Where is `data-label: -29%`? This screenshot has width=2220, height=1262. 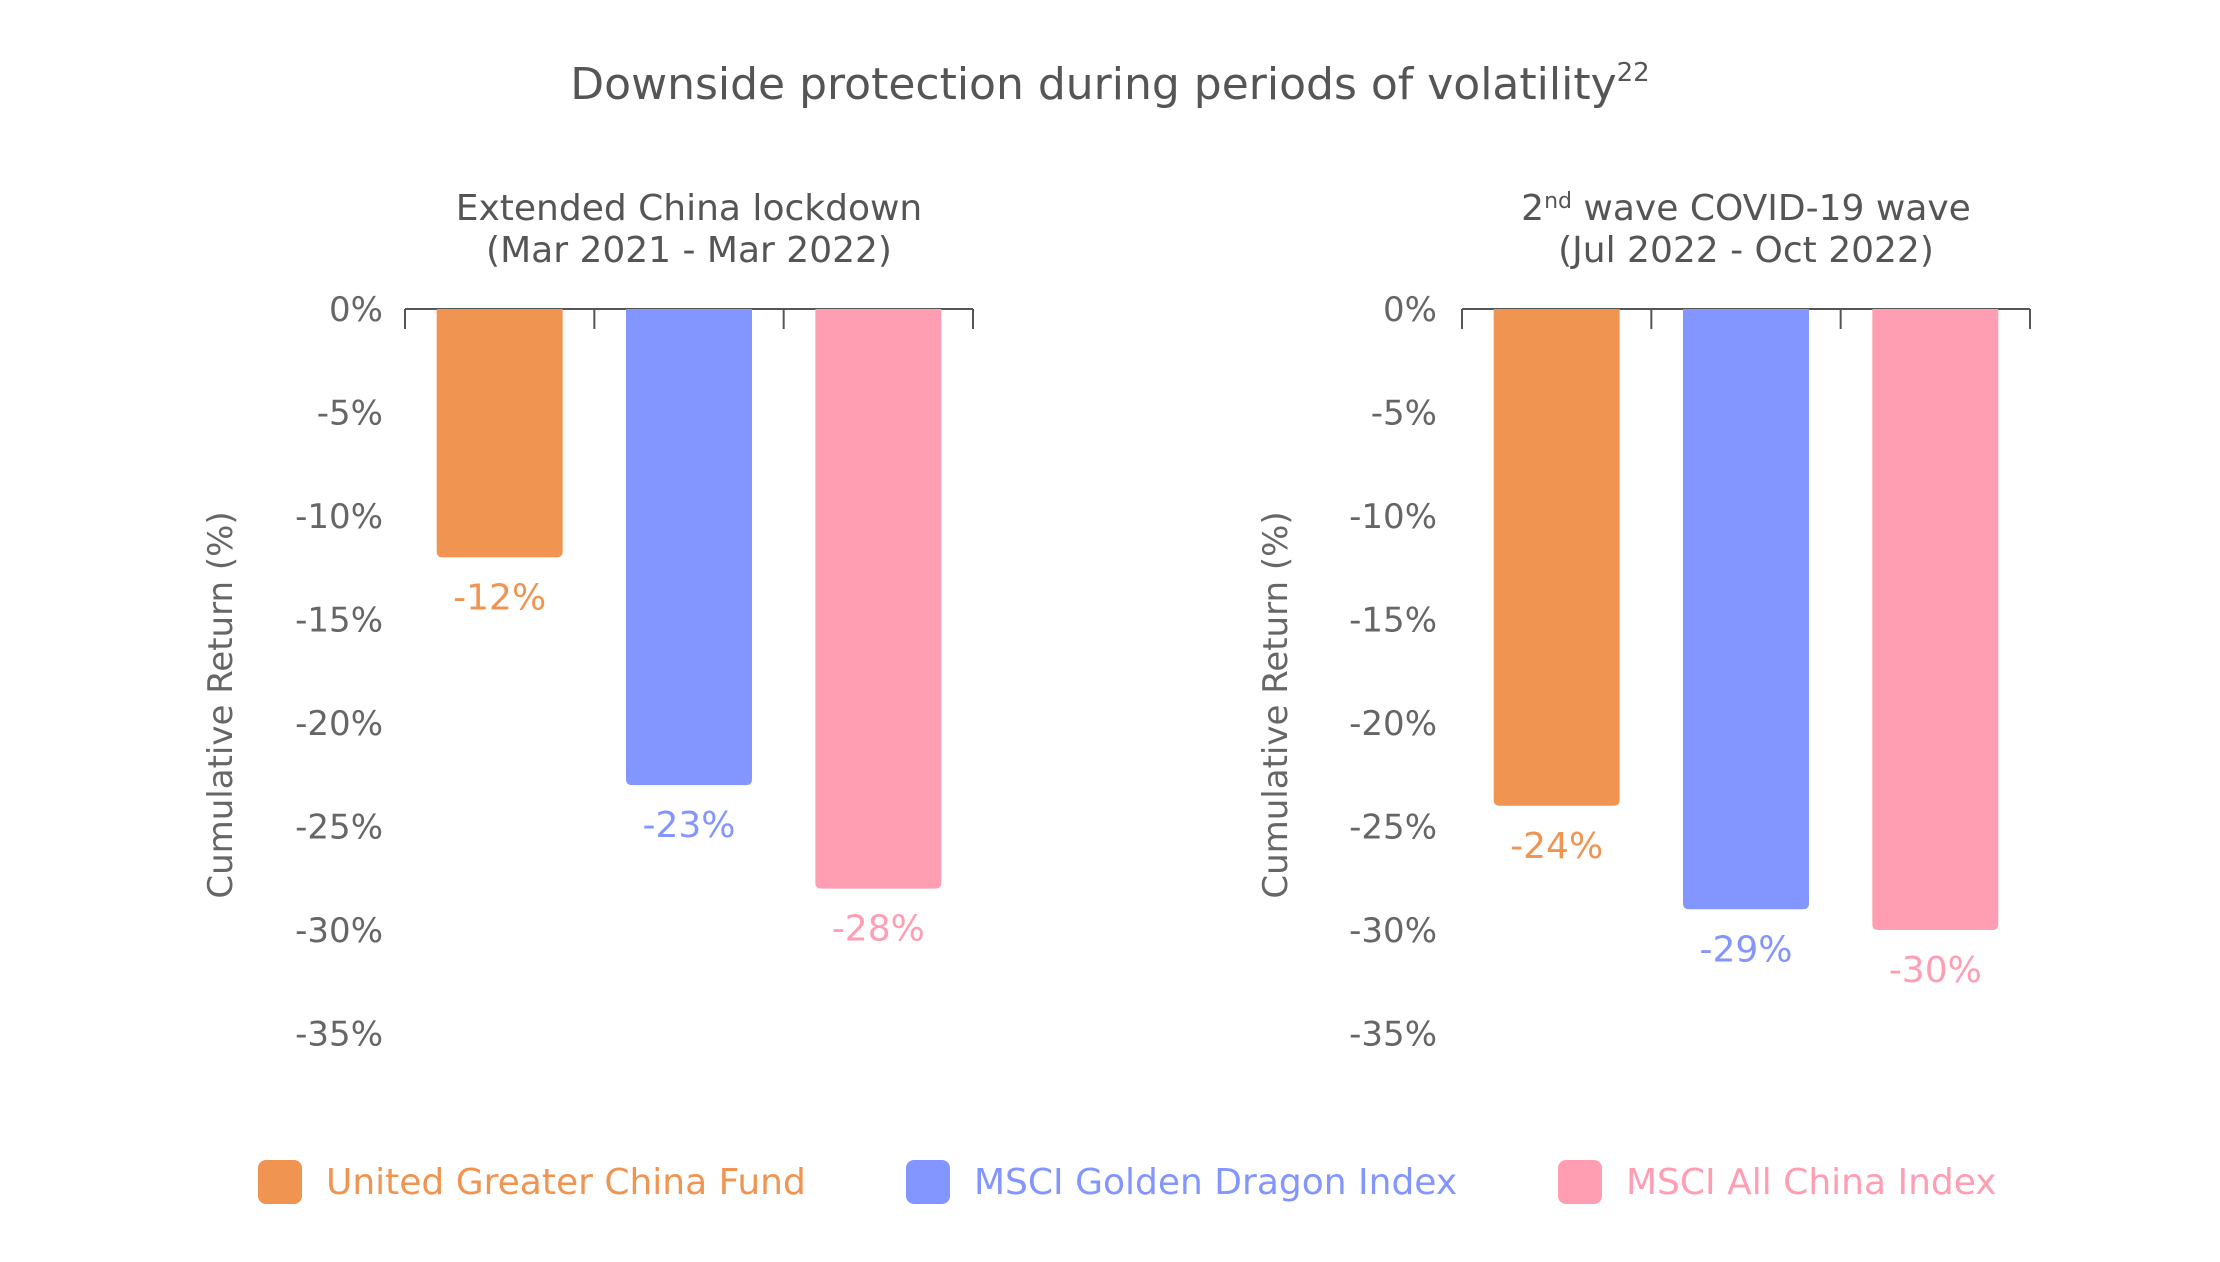 data-label: -29% is located at coordinates (1745, 949).